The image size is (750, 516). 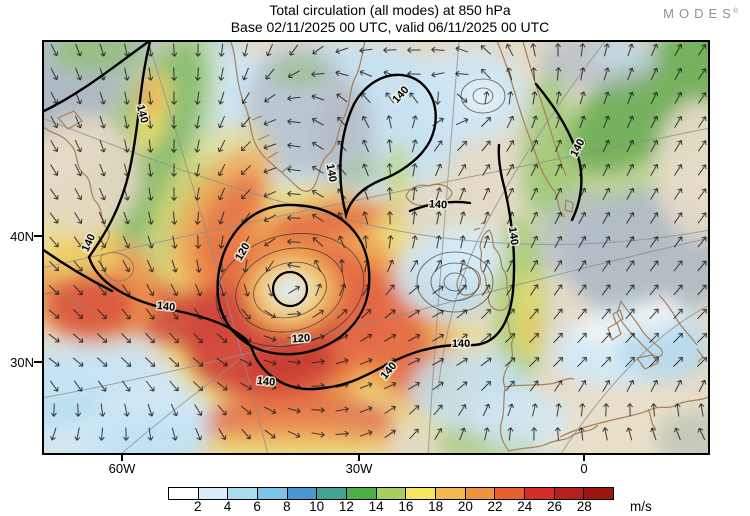 What do you see at coordinates (584, 468) in the screenshot?
I see `x-axis-label-0: 0` at bounding box center [584, 468].